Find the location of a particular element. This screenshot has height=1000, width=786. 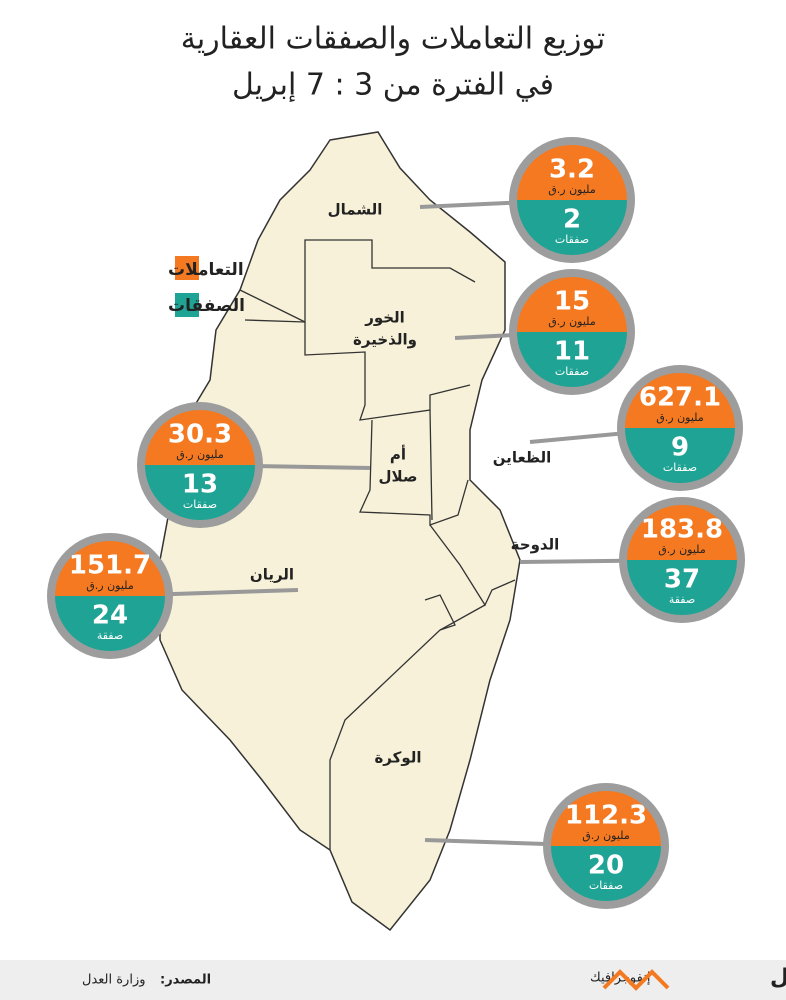

source-label: المصدر: is located at coordinates (185, 980).